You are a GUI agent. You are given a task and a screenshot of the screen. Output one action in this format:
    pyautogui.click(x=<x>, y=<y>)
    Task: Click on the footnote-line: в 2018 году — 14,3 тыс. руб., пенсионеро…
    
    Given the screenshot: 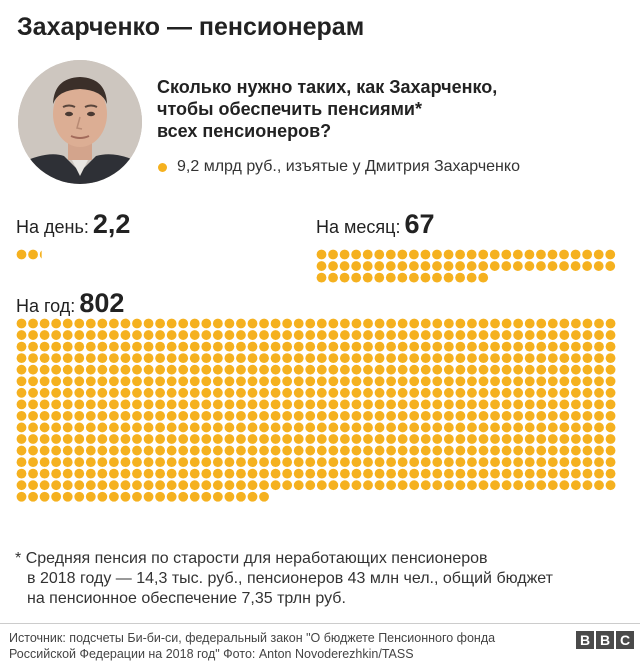 What is the action you would take?
    pyautogui.click(x=290, y=578)
    